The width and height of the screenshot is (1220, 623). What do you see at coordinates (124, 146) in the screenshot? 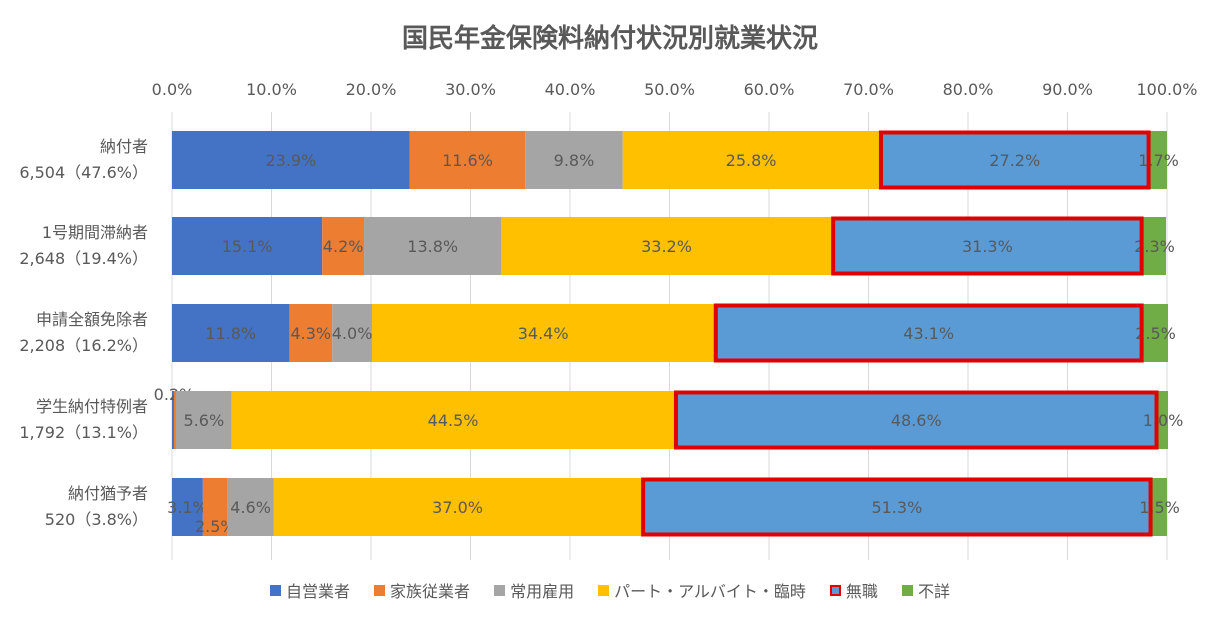
I see `category-label: 納付者` at bounding box center [124, 146].